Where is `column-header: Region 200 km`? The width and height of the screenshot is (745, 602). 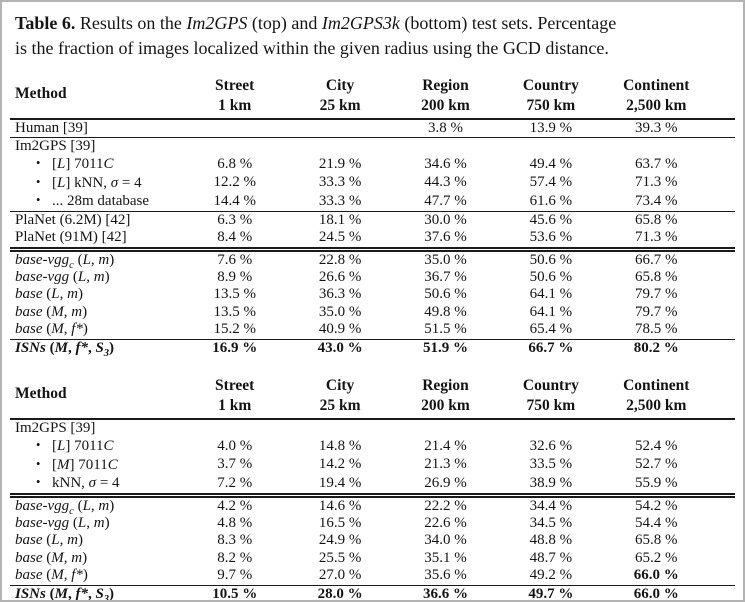 column-header: Region 200 km is located at coordinates (445, 396).